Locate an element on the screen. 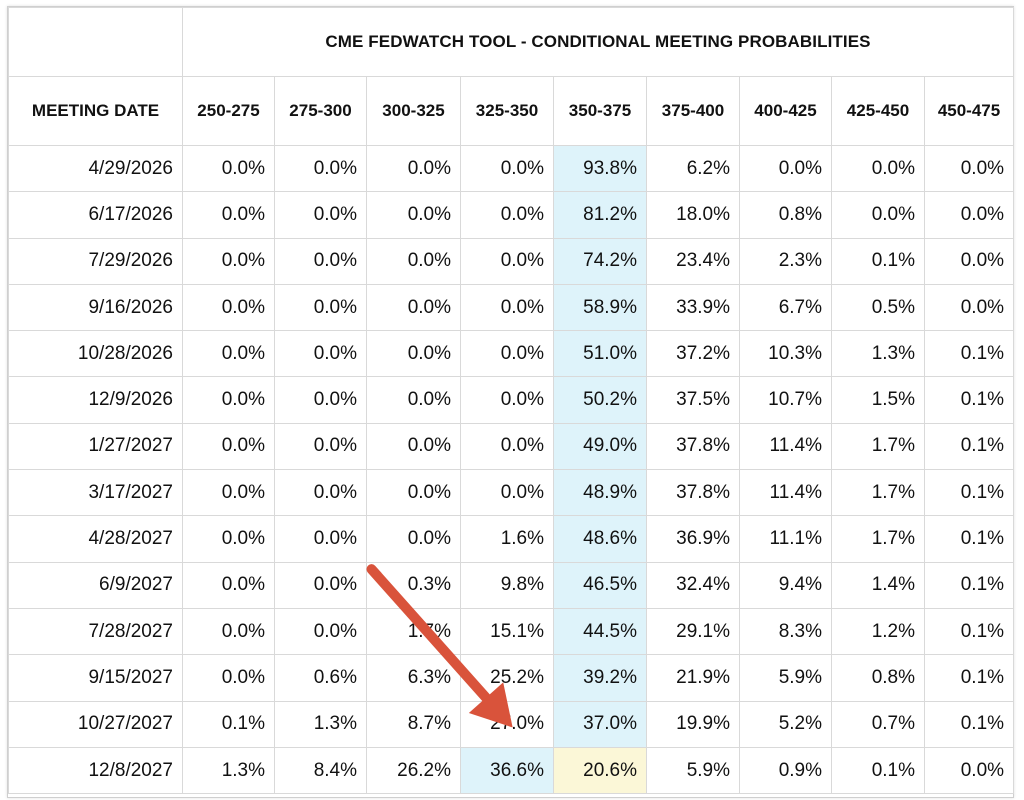  probability-cell: 6.3% is located at coordinates (413, 678).